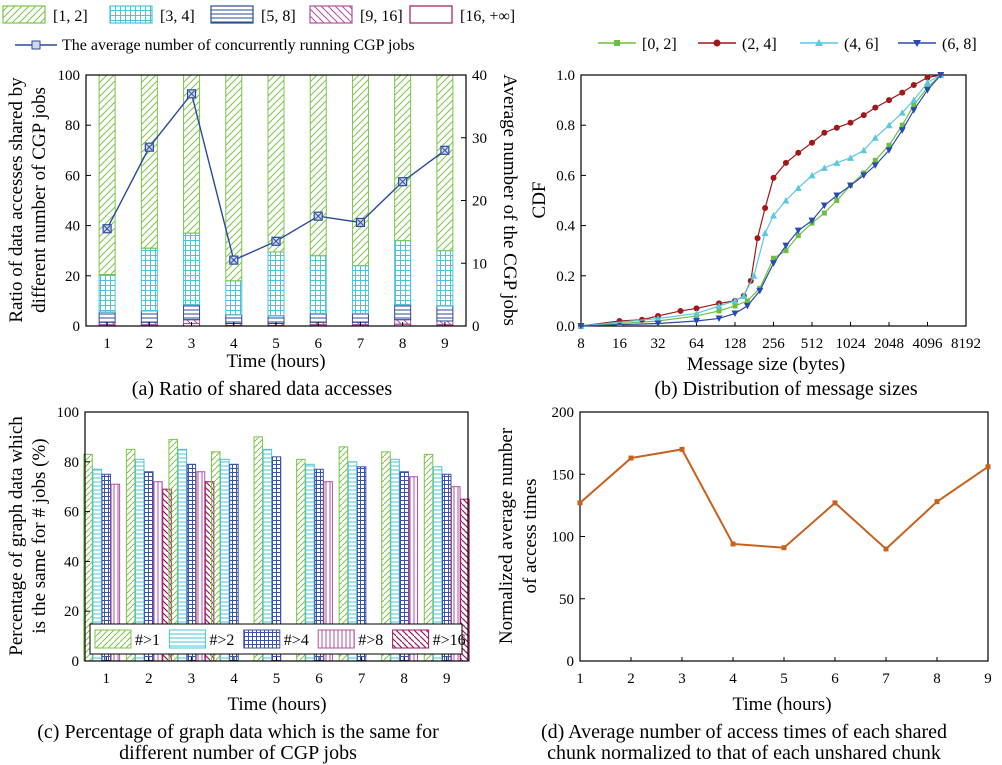 The height and width of the screenshot is (765, 1002). I want to click on chart-c-xtick-label: 1, so click(107, 679).